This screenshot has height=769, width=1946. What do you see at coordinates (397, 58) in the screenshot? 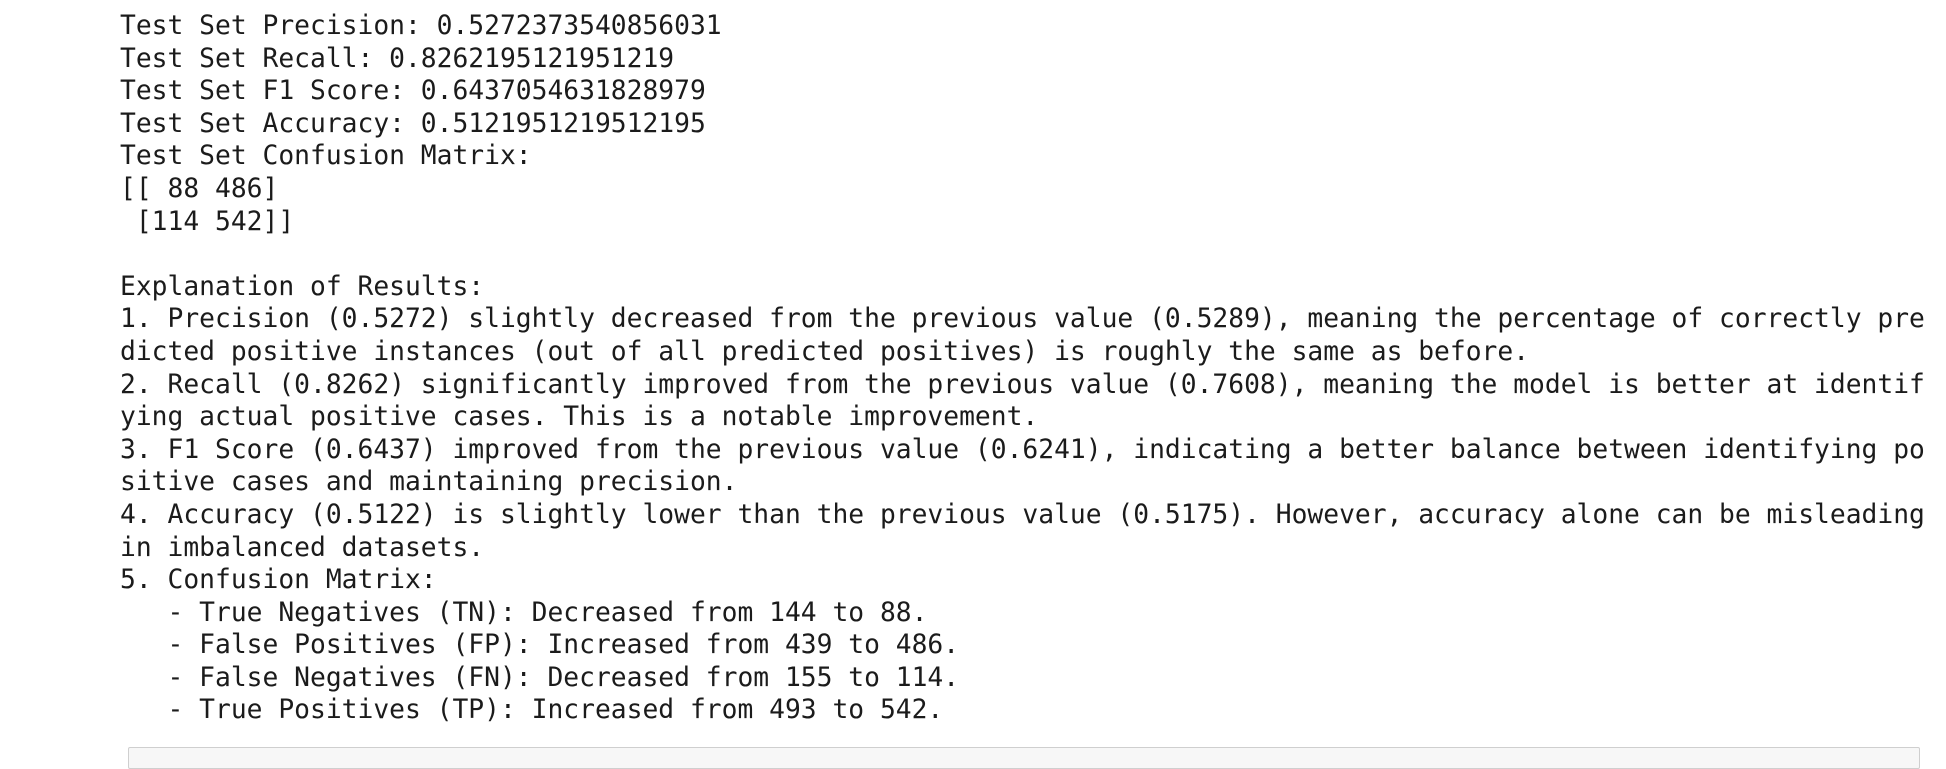
I see `recall-line: Test Set Recall: 0.8262195121951219` at bounding box center [397, 58].